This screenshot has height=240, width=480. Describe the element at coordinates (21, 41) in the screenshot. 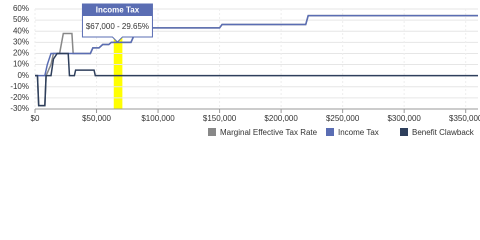

I see `y-tick-label: 30%` at that location.